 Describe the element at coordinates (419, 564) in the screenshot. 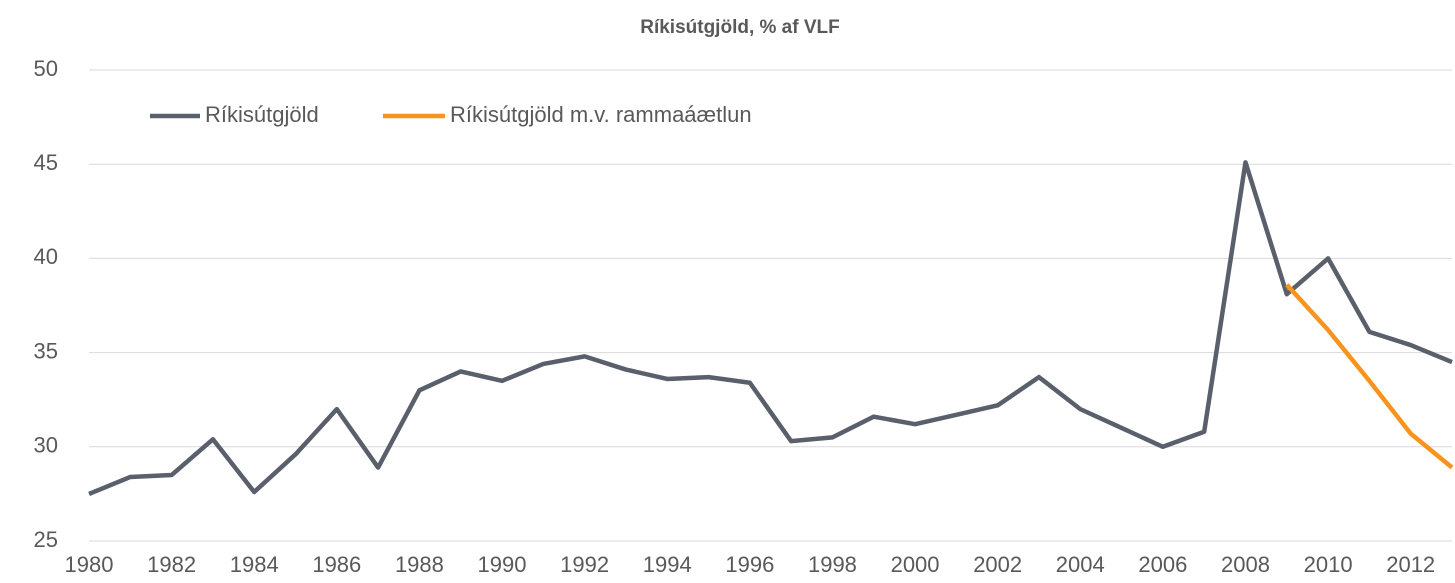

I see `x-tick-label: 1988` at that location.